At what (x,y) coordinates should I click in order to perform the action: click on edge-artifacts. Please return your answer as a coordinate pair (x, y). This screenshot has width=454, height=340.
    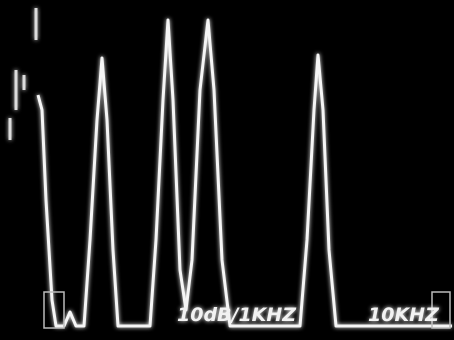
    Looking at the image, I should click on (23, 74).